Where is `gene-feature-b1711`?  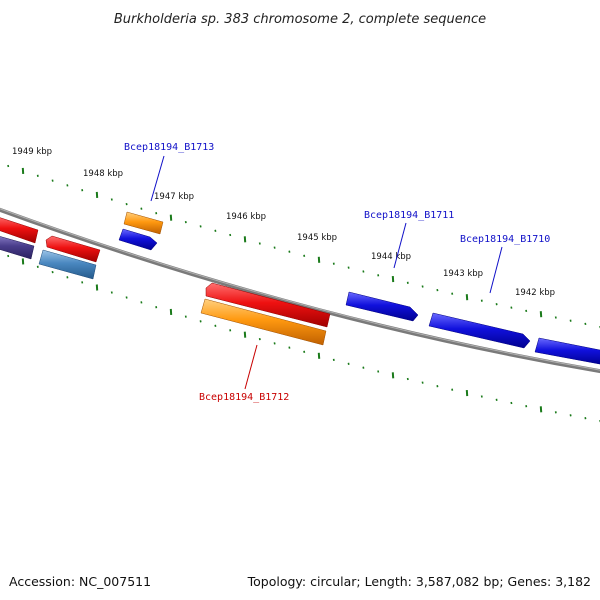
gene-feature-b1711 is located at coordinates (382, 306).